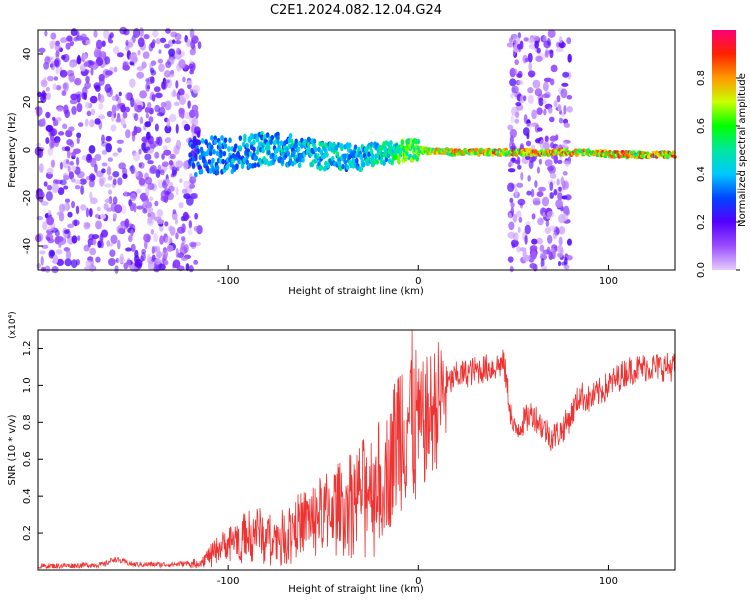 This screenshot has height=600, width=750. I want to click on y-tick-label: 1.0, so click(27, 385).